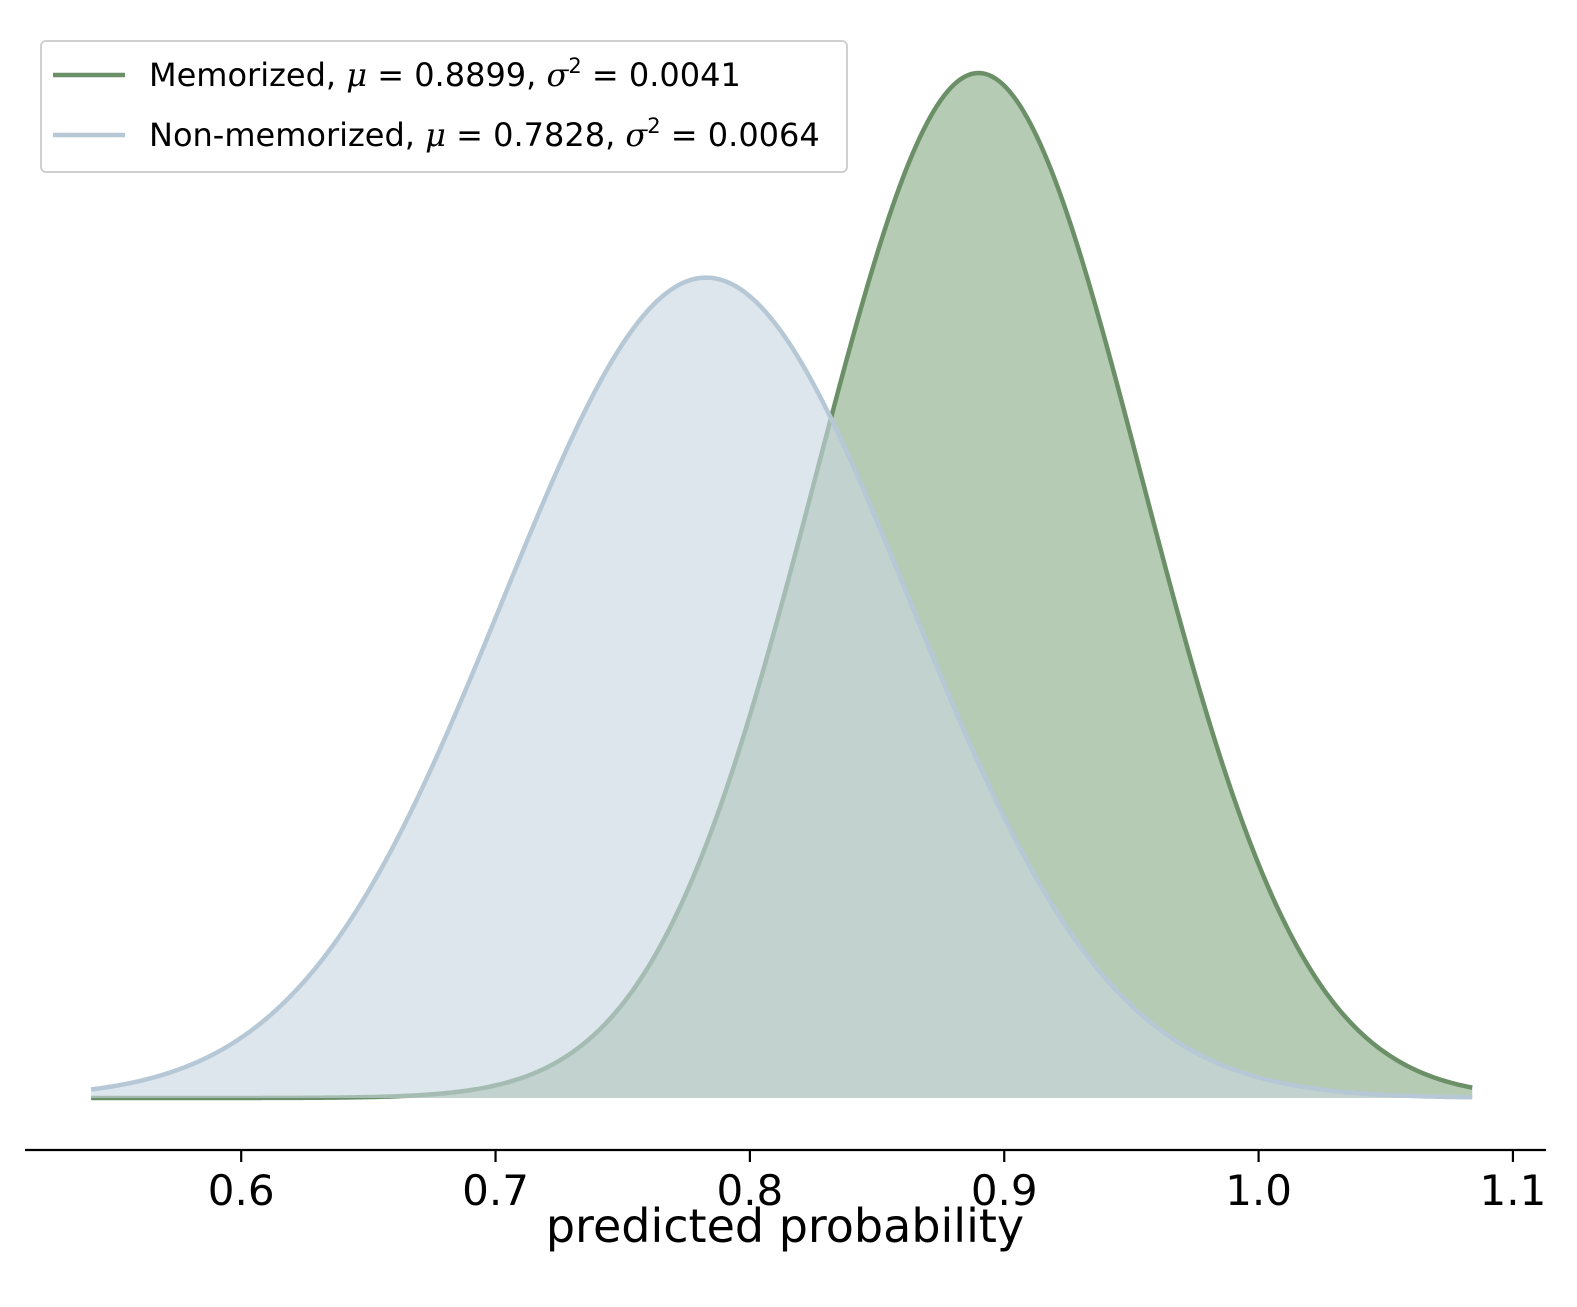 The width and height of the screenshot is (1577, 1307). I want to click on x-tick-label: 0.8, so click(749, 1190).